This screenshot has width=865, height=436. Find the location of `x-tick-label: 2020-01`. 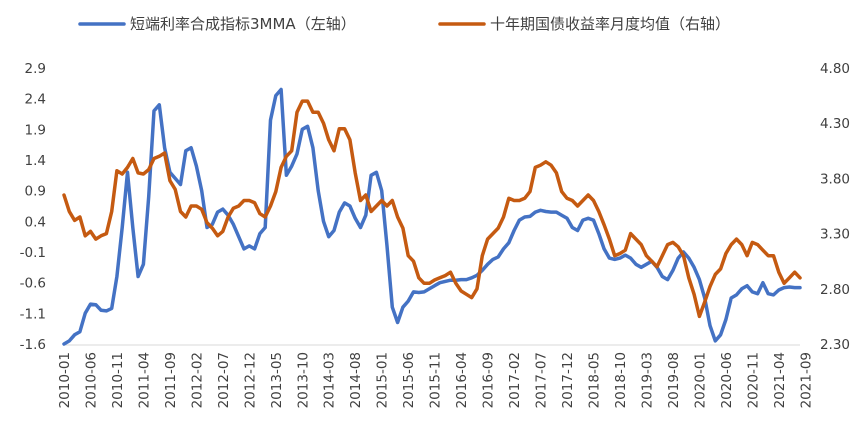

x-tick-label: 2020-01 is located at coordinates (700, 380).